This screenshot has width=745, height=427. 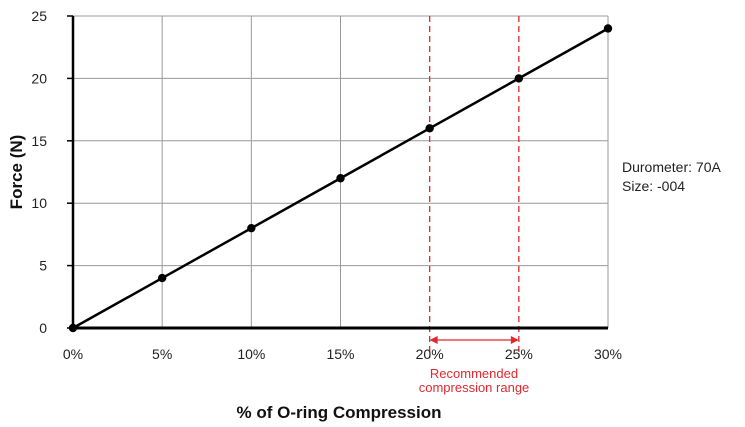 What do you see at coordinates (162, 354) in the screenshot?
I see `x-tick-label-5: 5%` at bounding box center [162, 354].